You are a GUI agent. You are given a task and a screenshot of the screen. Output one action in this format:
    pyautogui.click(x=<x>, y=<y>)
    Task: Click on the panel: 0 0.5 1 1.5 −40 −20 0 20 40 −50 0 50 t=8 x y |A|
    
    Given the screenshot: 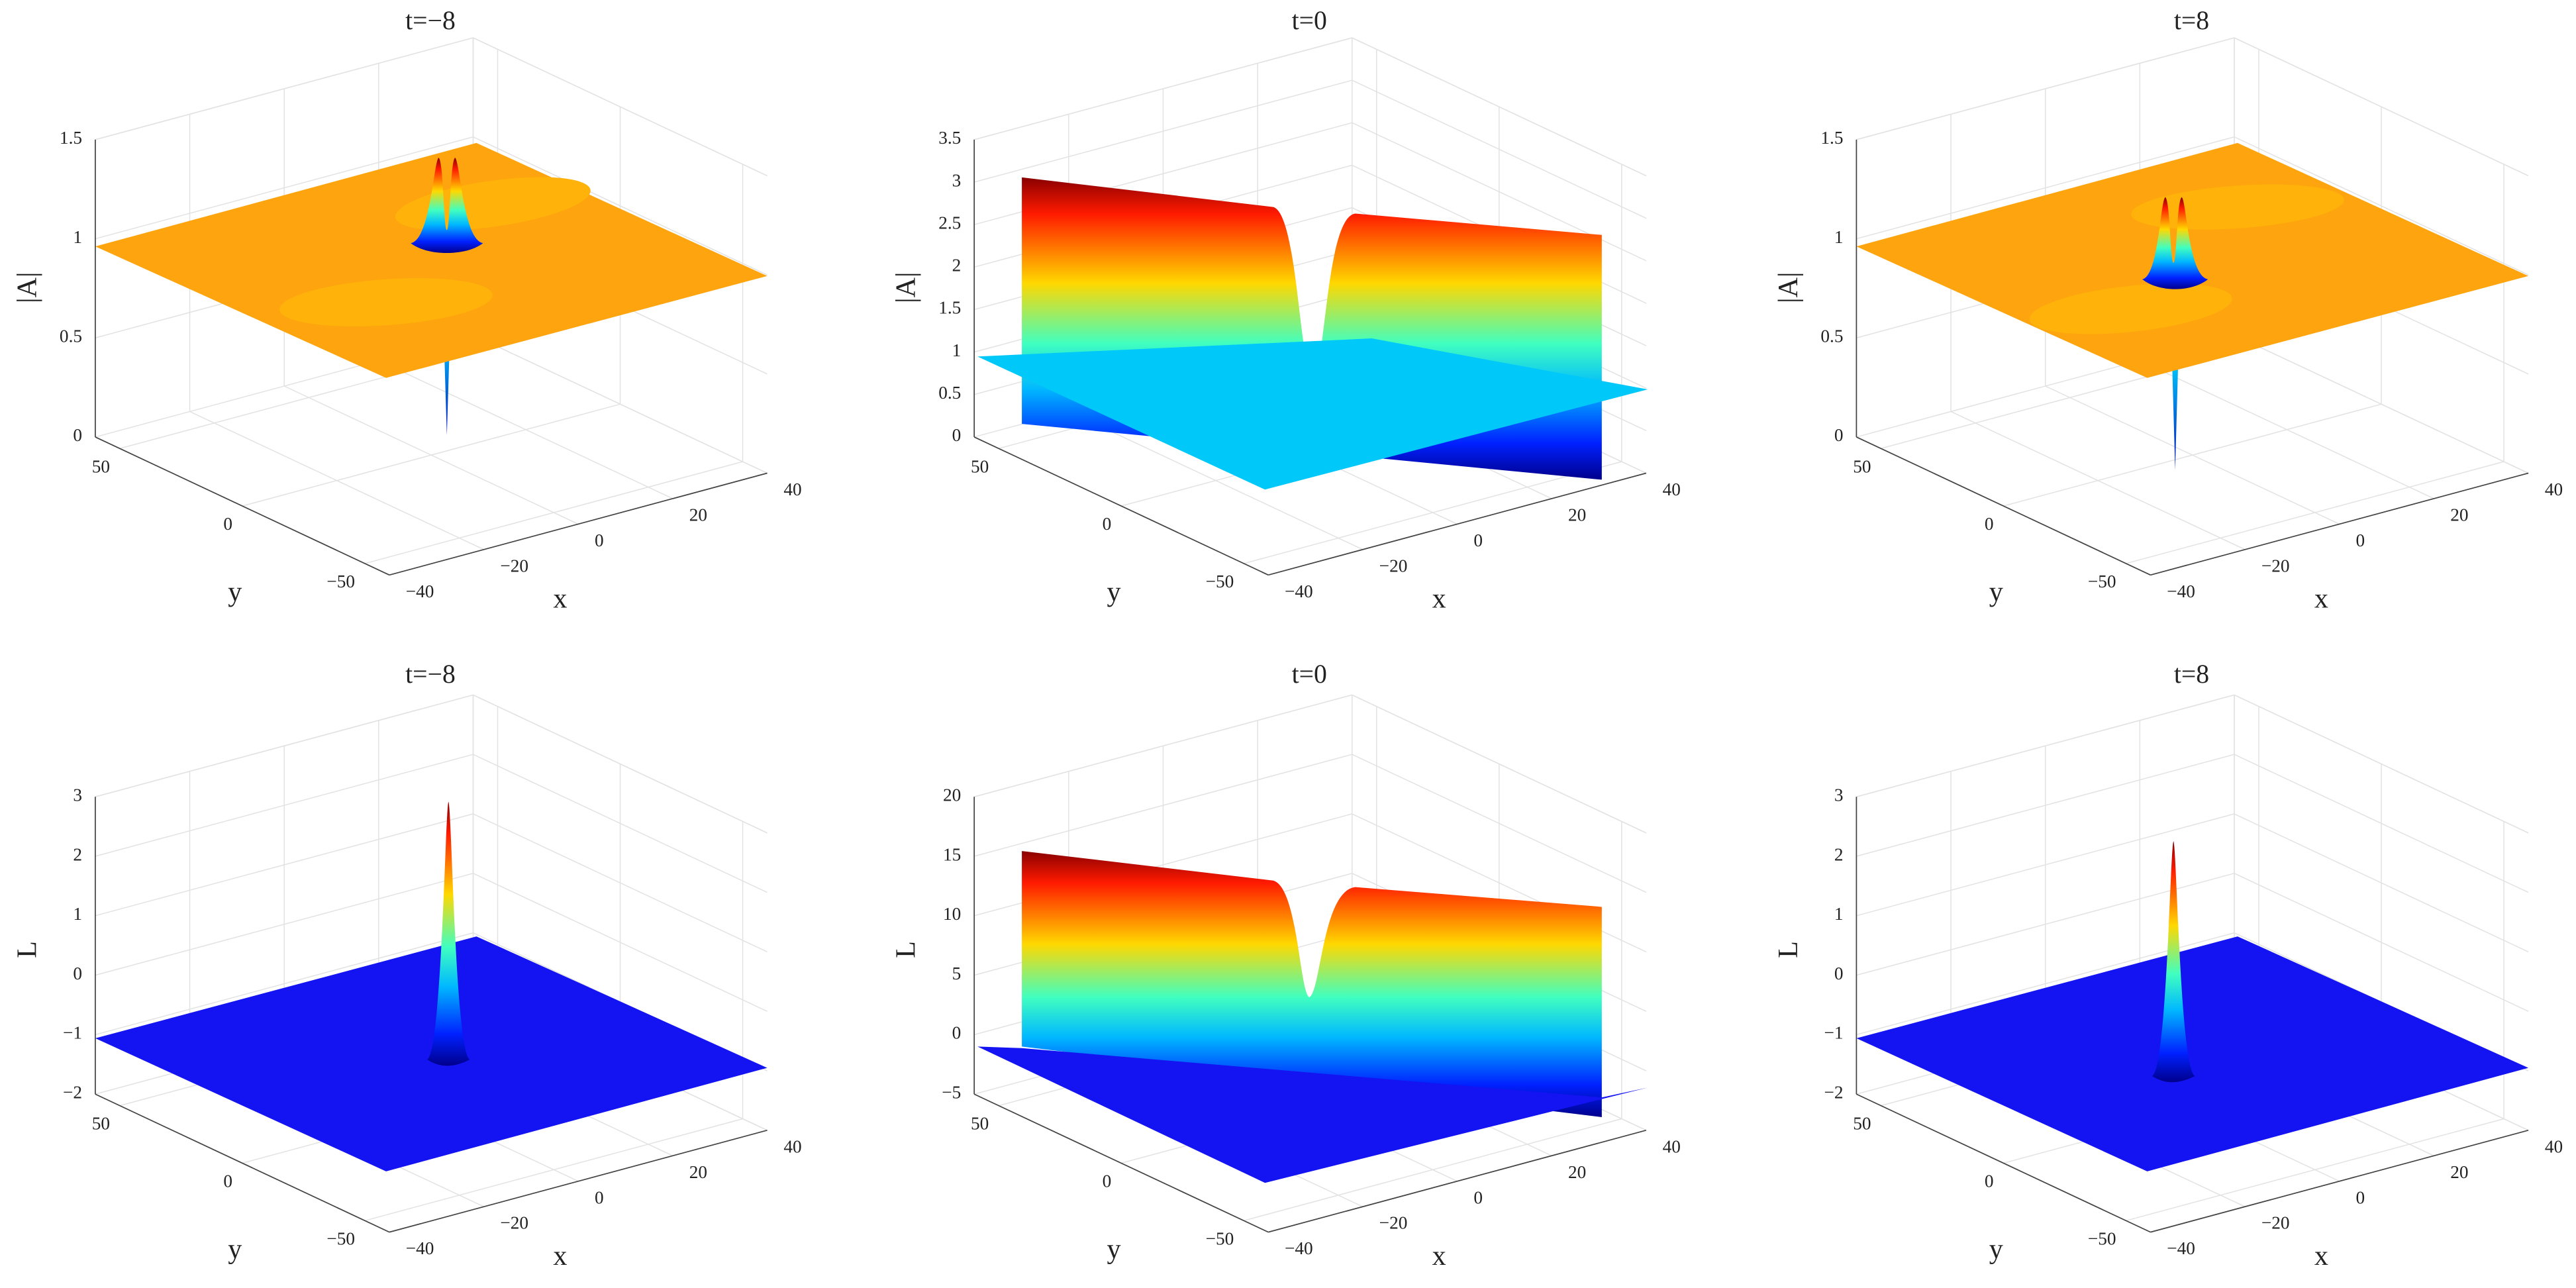 What is the action you would take?
    pyautogui.click(x=2168, y=310)
    